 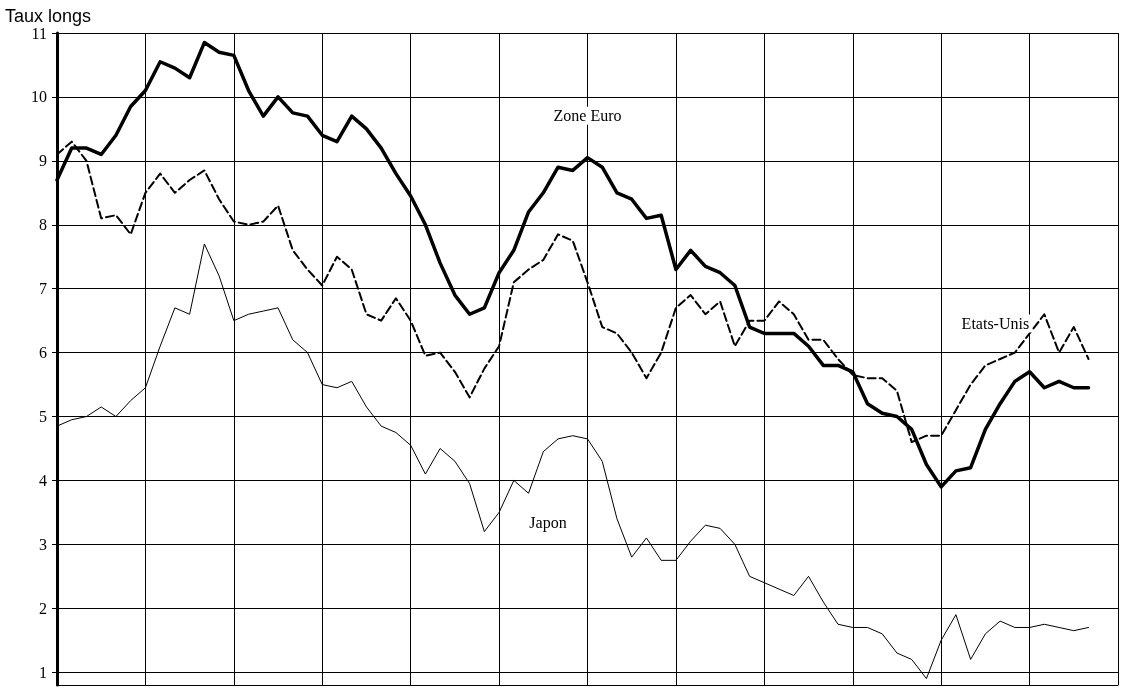 I want to click on y-tick-label: 10, so click(x=39, y=97).